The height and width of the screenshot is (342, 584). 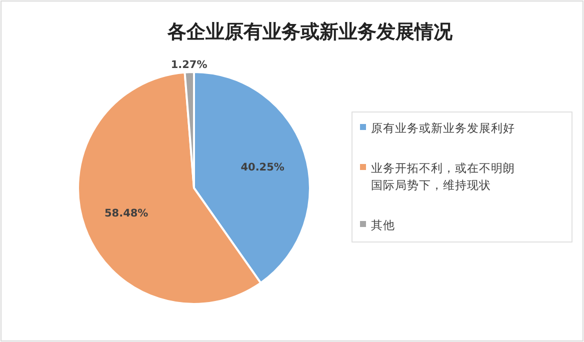 What do you see at coordinates (310, 32) in the screenshot?
I see `chart-title: 各企业原有业务或新业务发展情况` at bounding box center [310, 32].